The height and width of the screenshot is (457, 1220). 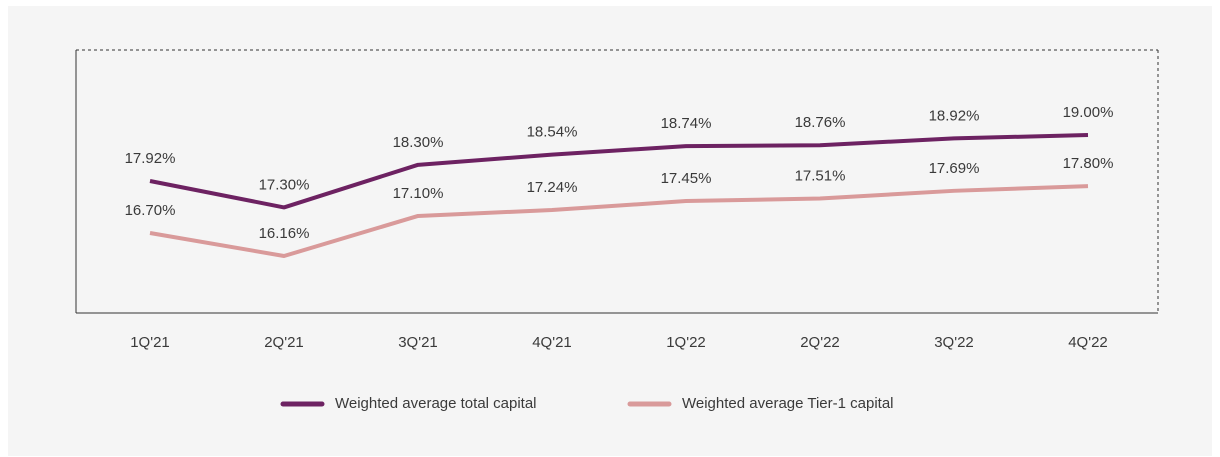 I want to click on data-label: 17.92%, so click(x=150, y=158).